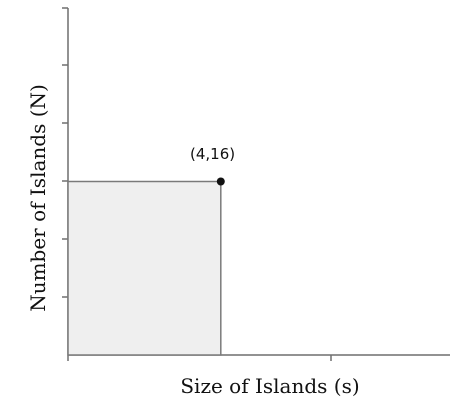 Image resolution: width=450 pixels, height=404 pixels. What do you see at coordinates (269, 386) in the screenshot?
I see `x-axis-label: Size of Islands (s)` at bounding box center [269, 386].